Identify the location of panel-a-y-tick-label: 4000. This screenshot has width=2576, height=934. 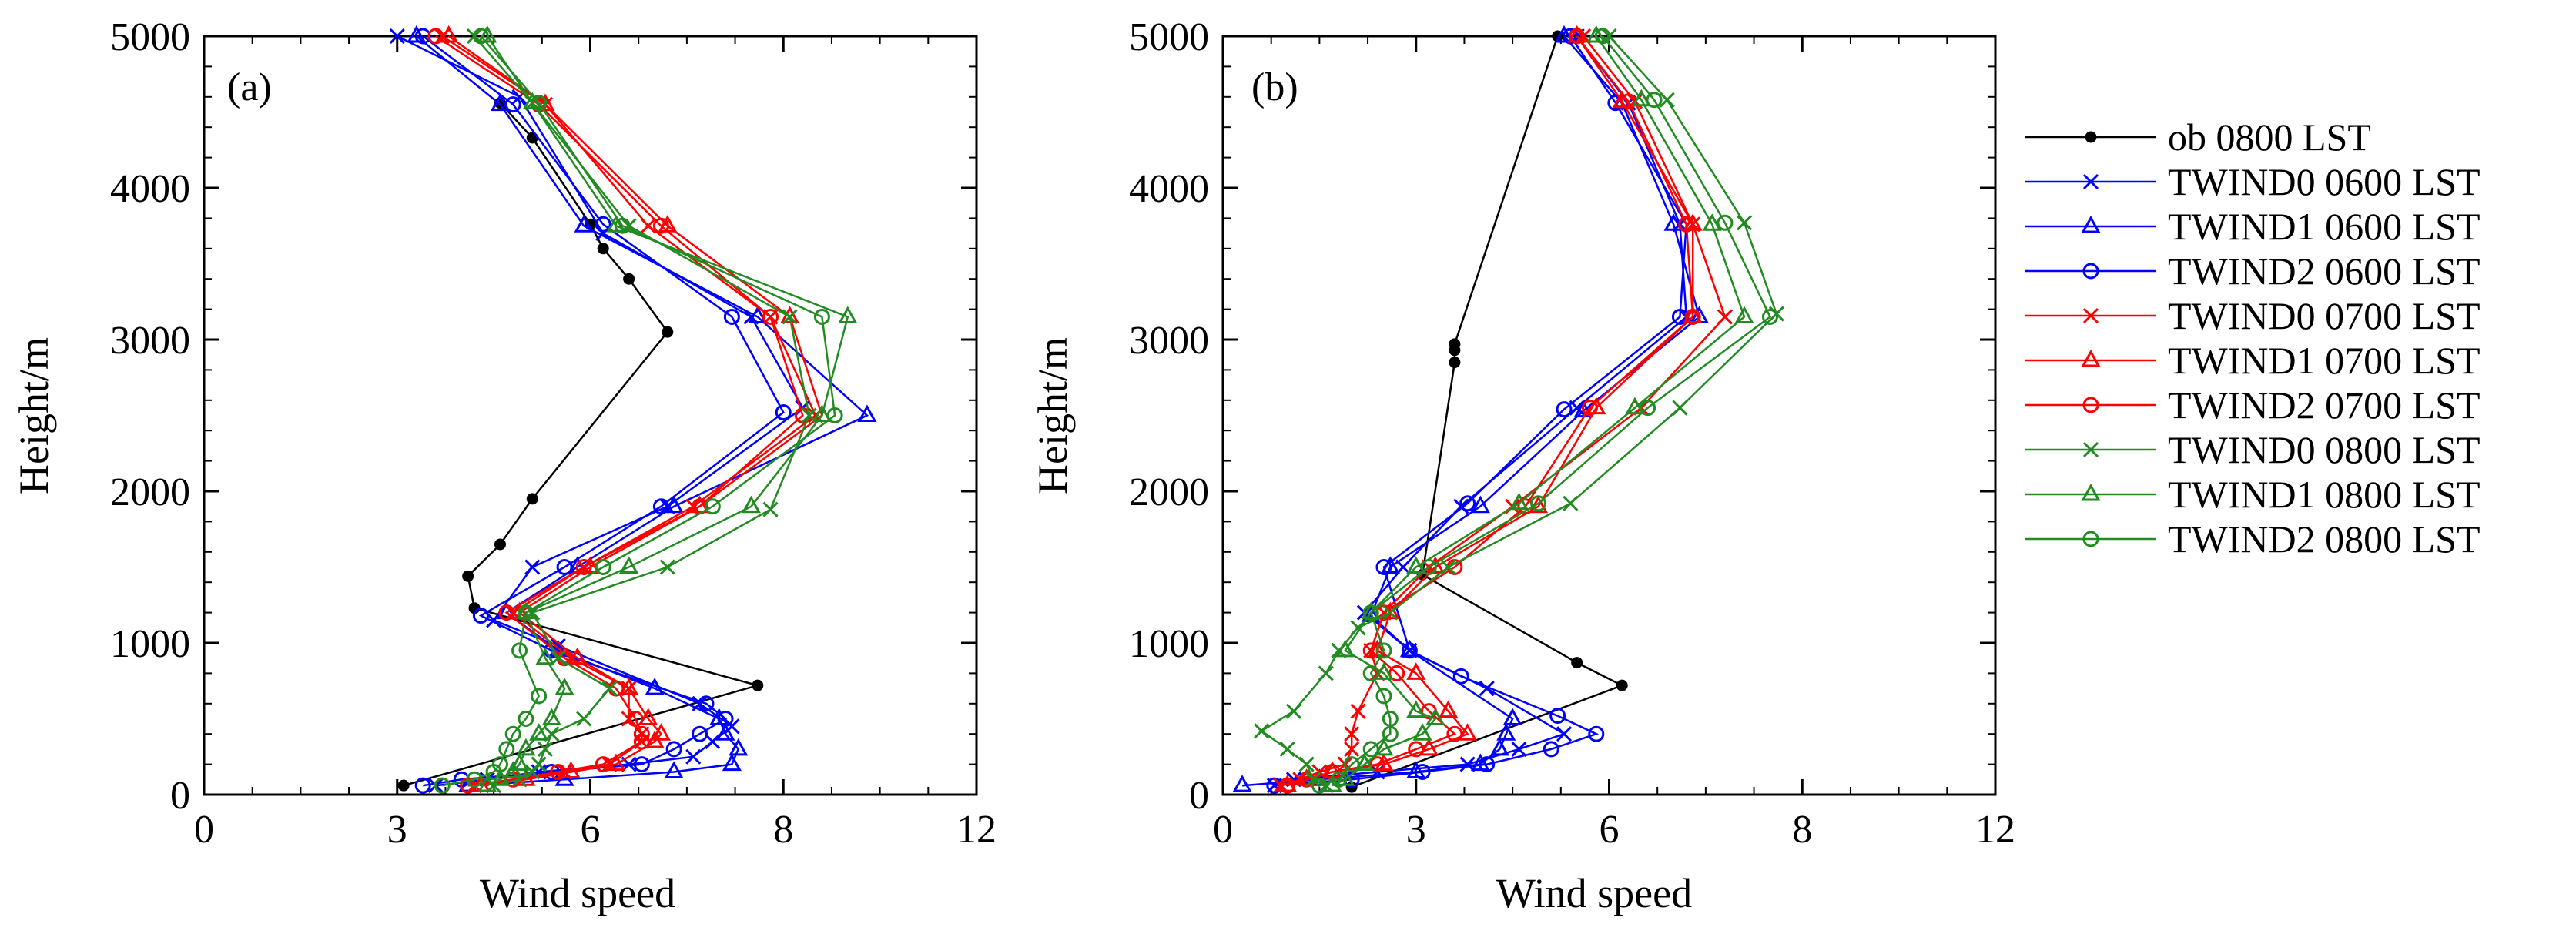
(150, 189).